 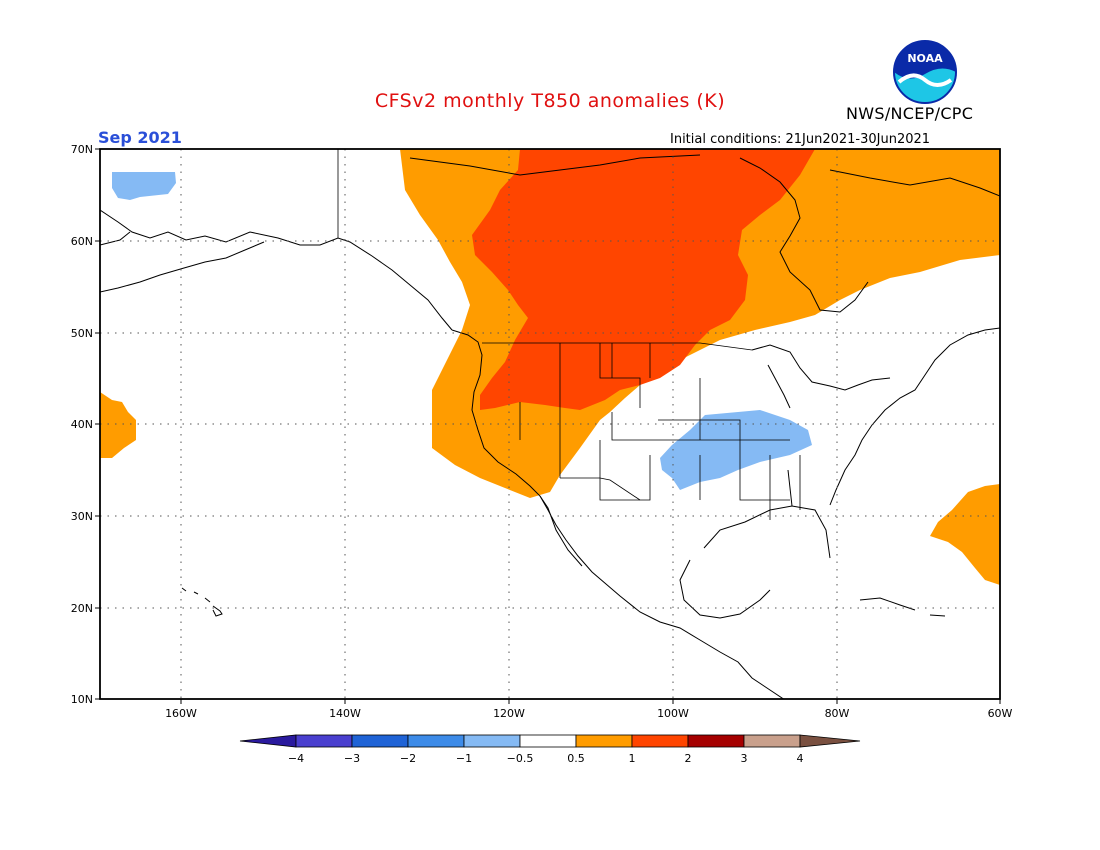 What do you see at coordinates (800, 758) in the screenshot?
I see `colorbar-label: 4` at bounding box center [800, 758].